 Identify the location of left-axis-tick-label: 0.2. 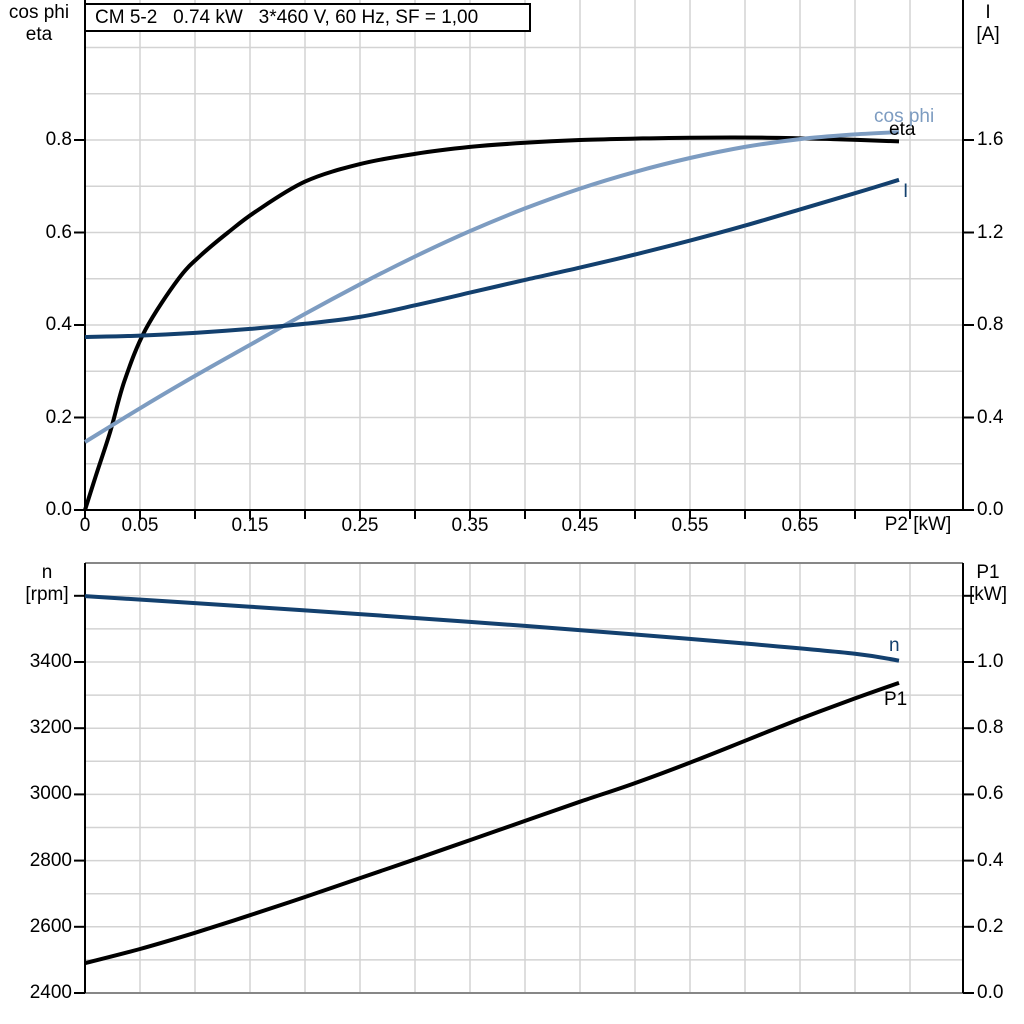
(58, 417).